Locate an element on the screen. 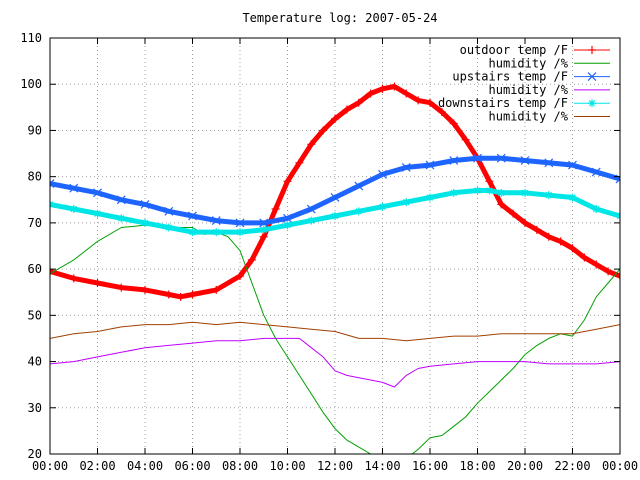 The height and width of the screenshot is (480, 640). x-tick-label: 02:00 is located at coordinates (97, 466).